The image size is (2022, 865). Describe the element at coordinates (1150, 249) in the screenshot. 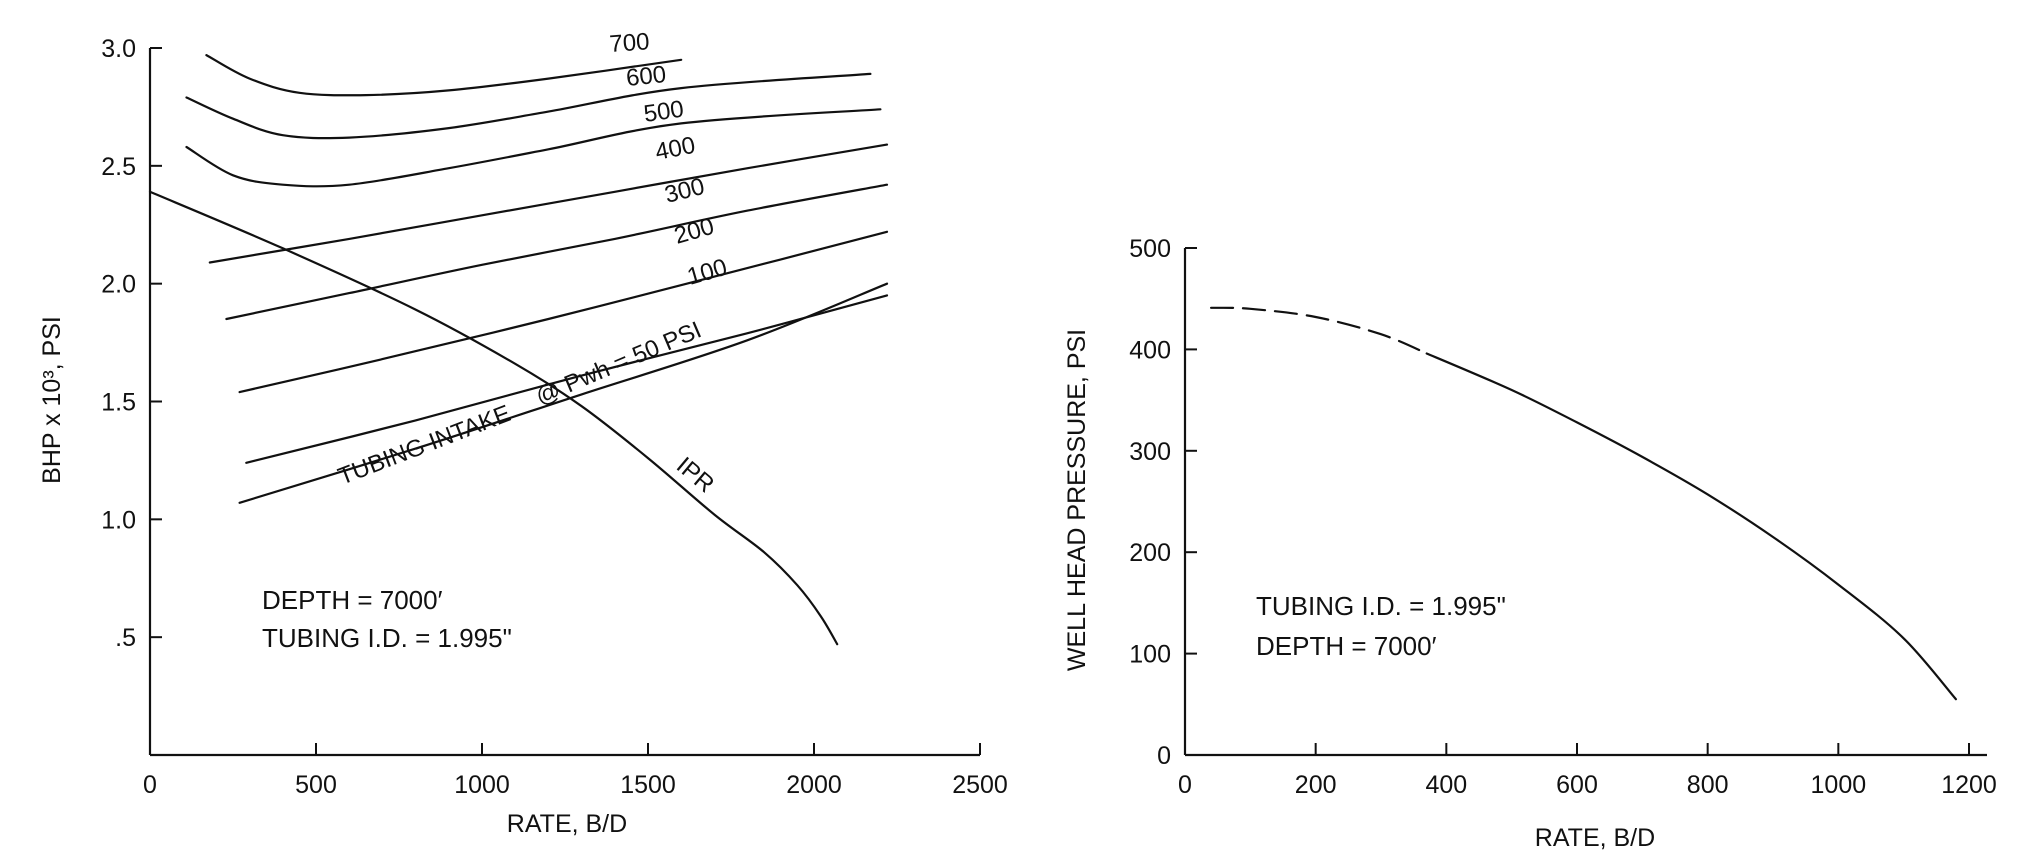

I see `y-tick-label: 500` at that location.